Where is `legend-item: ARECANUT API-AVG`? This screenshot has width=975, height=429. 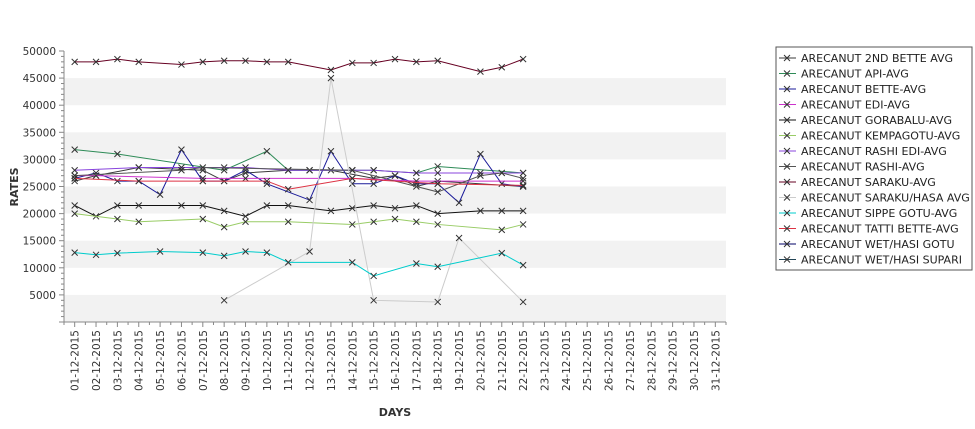
legend-item: ARECANUT API-AVG is located at coordinates (844, 74).